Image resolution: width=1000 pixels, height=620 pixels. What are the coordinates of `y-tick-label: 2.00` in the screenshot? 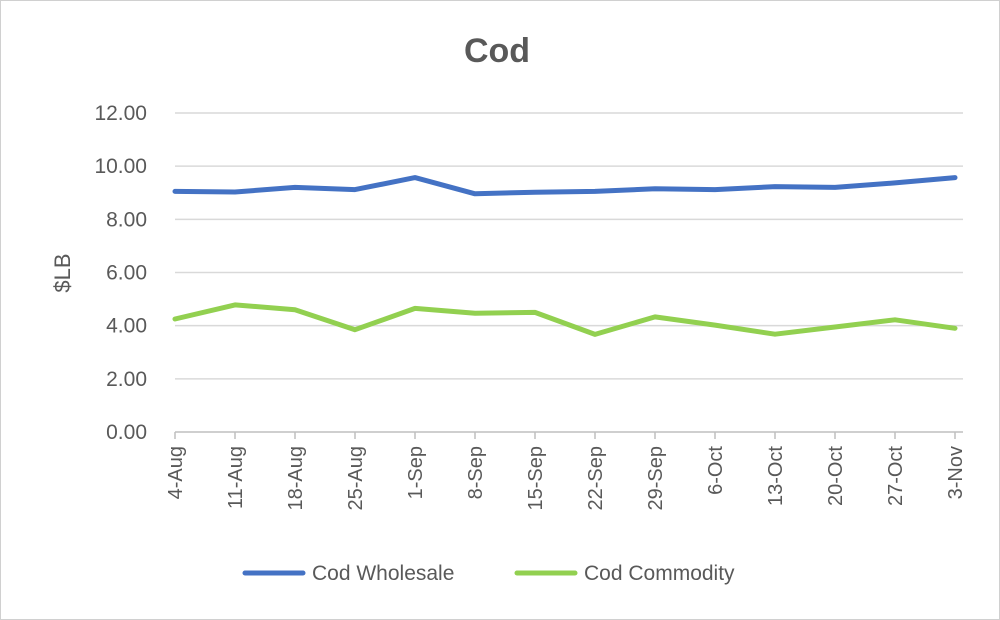 It's located at (126, 379).